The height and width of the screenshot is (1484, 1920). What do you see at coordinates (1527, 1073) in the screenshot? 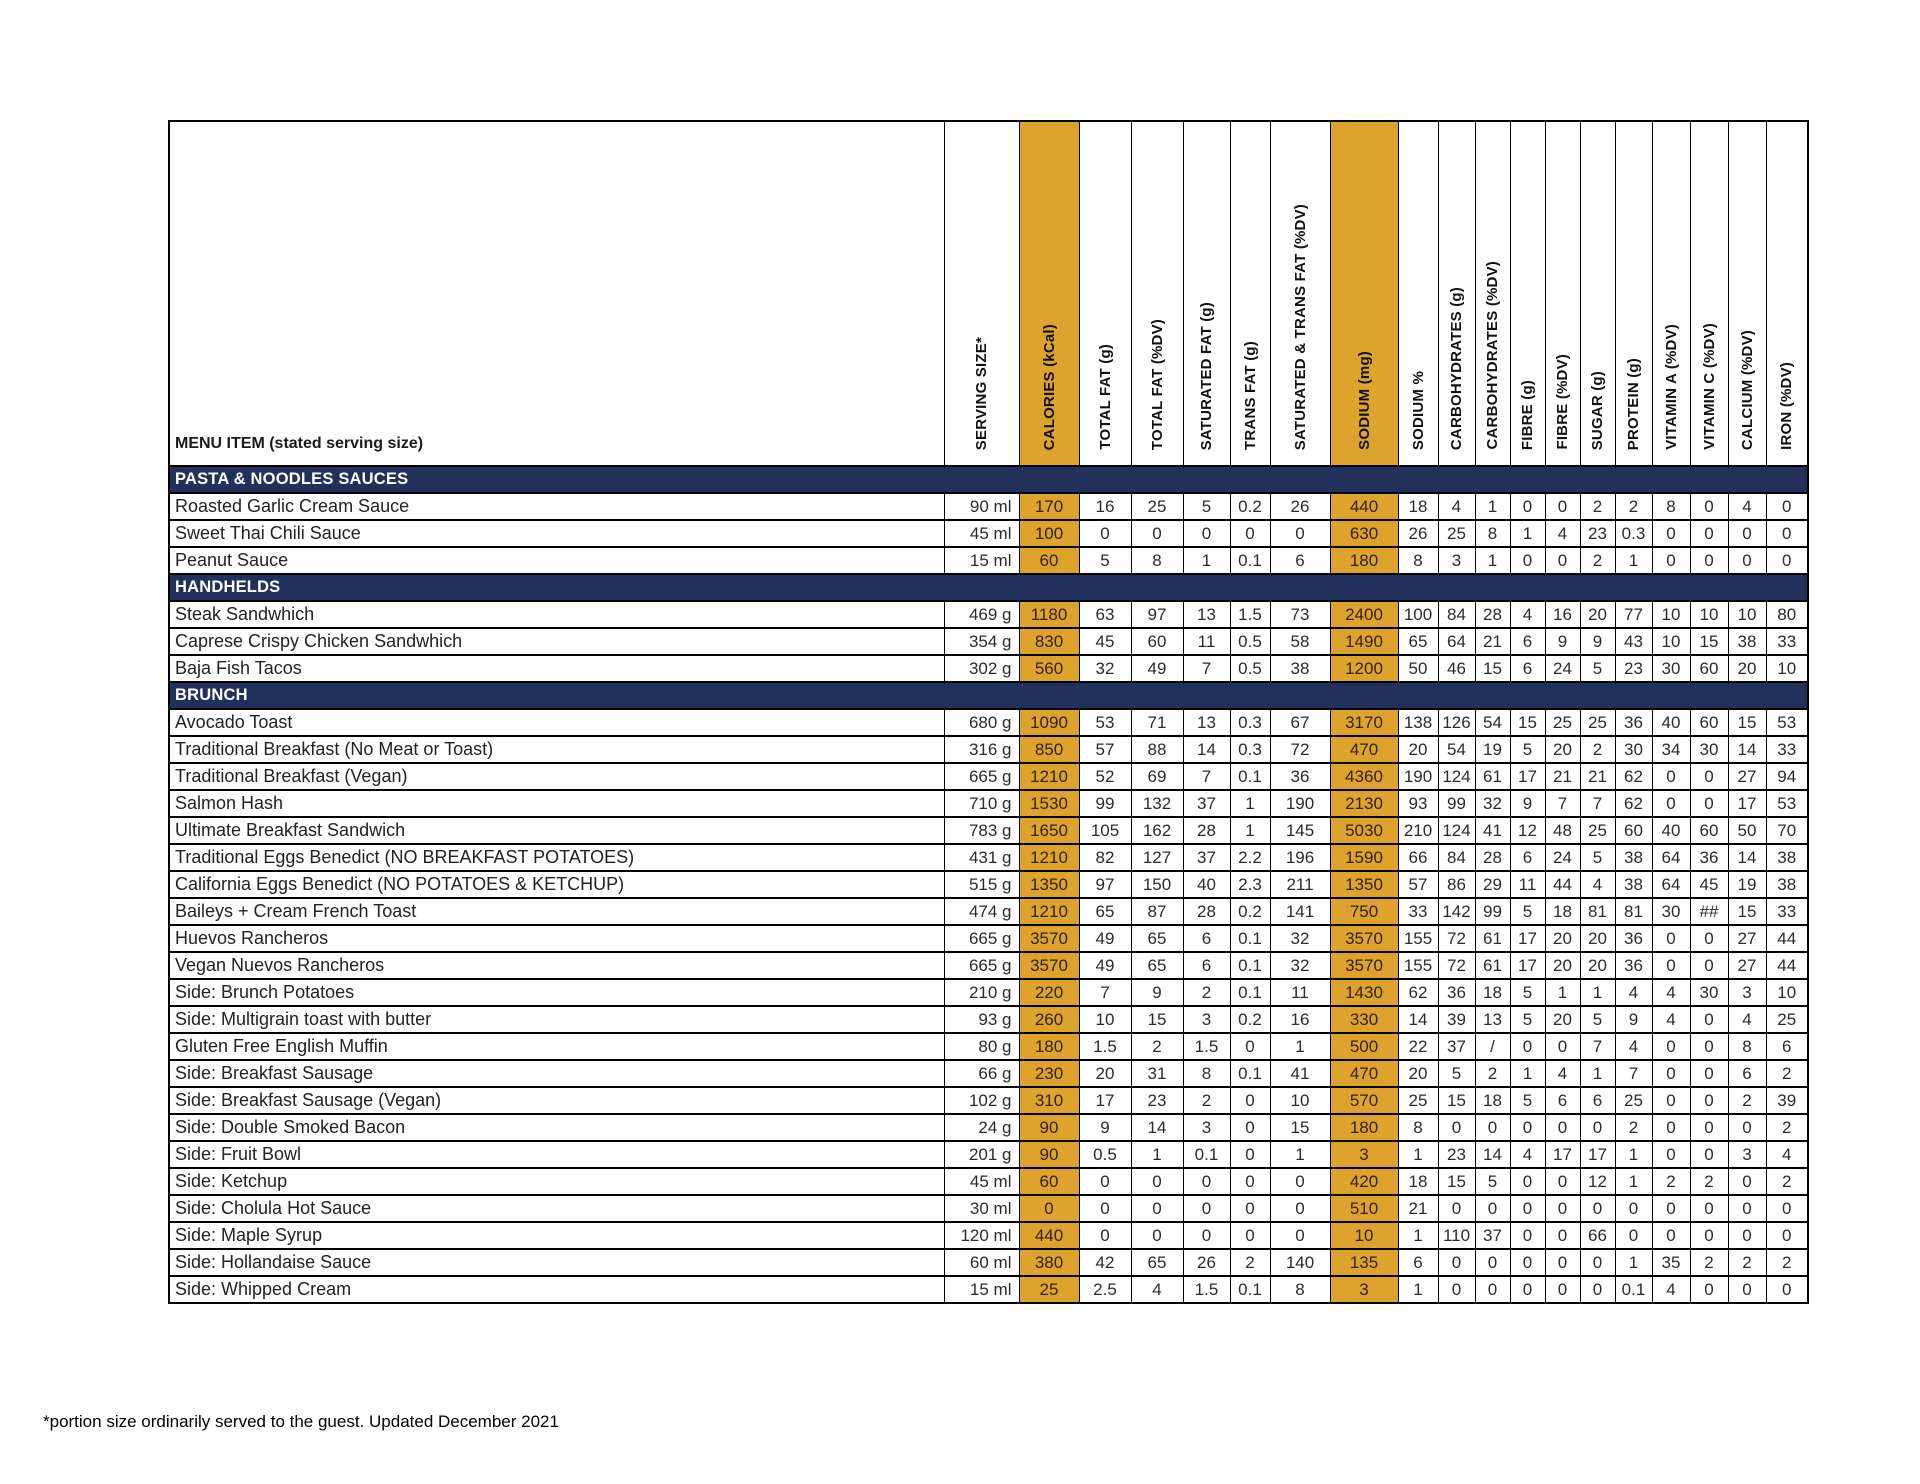
I see `value-fibre-g: 1` at bounding box center [1527, 1073].